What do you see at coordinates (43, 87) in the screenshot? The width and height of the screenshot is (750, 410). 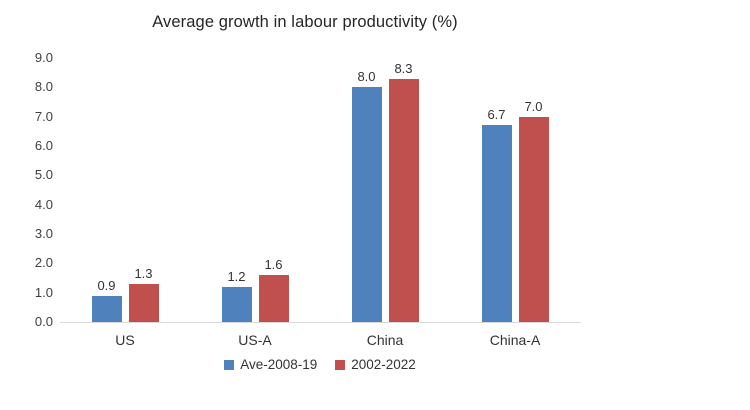 I see `y-axis-tick-label: 8.0` at bounding box center [43, 87].